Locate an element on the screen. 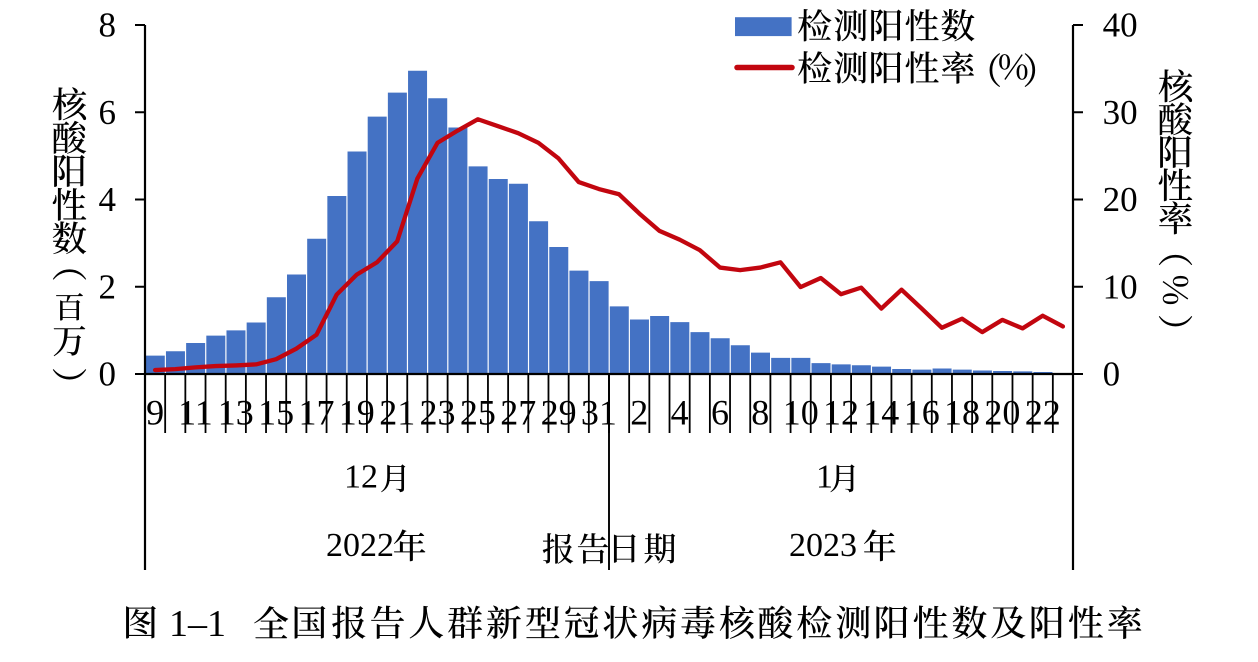 The image size is (1258, 662). svg-text: 1 is located at coordinates (824, 476).